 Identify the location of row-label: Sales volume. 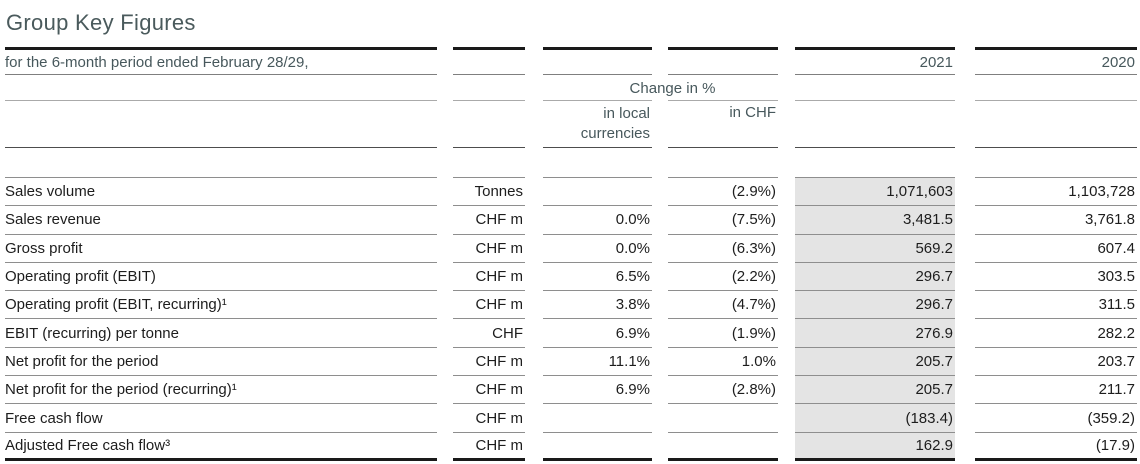
(221, 192).